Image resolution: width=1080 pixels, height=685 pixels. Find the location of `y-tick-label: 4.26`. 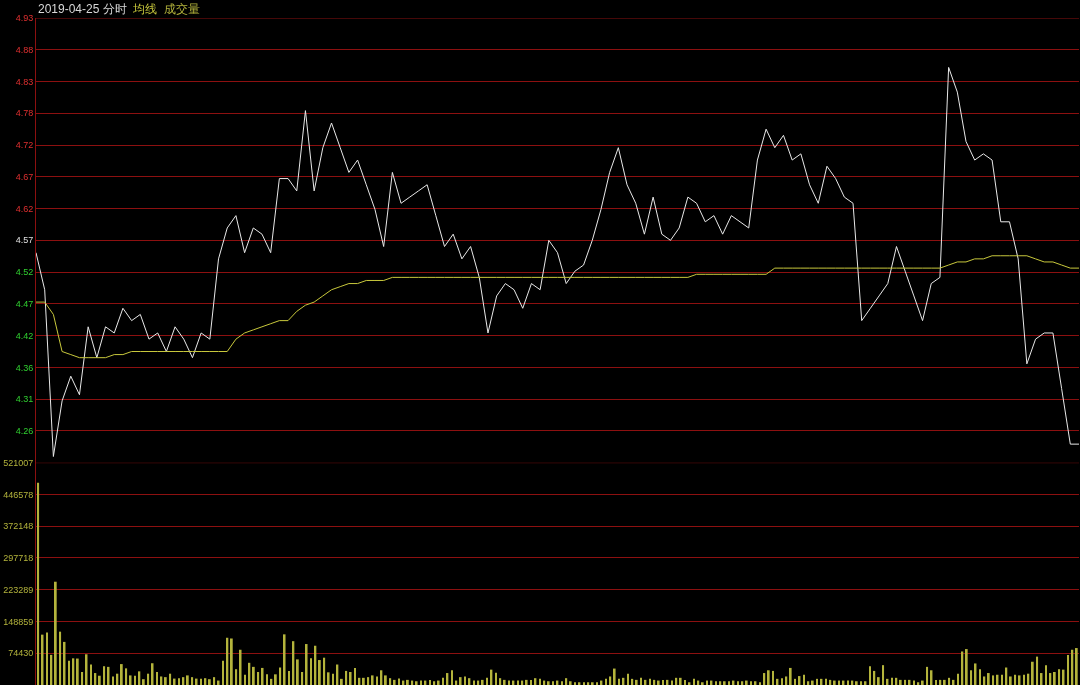

y-tick-label: 4.26 is located at coordinates (24, 431).